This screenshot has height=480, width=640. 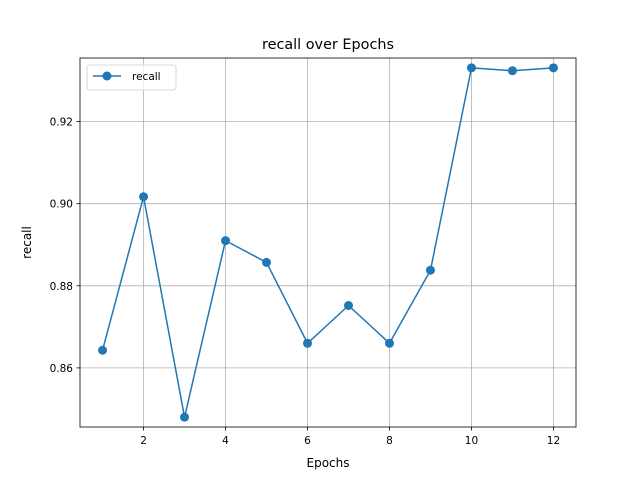 I want to click on legend-box, so click(x=131, y=77).